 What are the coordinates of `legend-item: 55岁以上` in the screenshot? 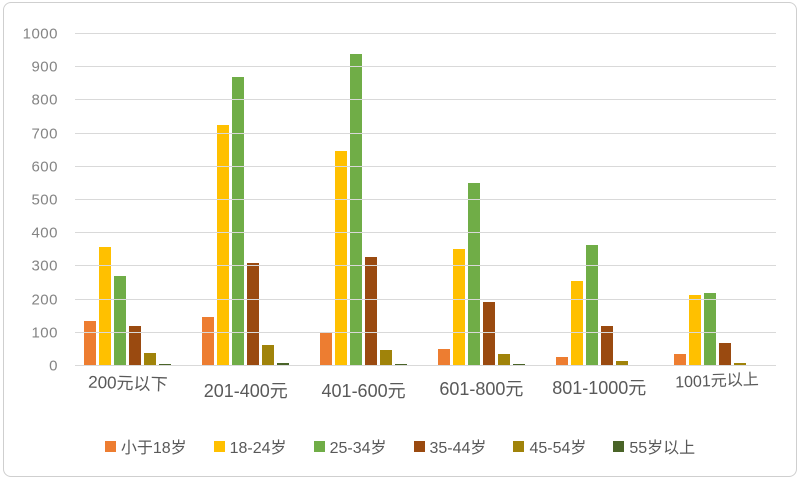 It's located at (654, 446).